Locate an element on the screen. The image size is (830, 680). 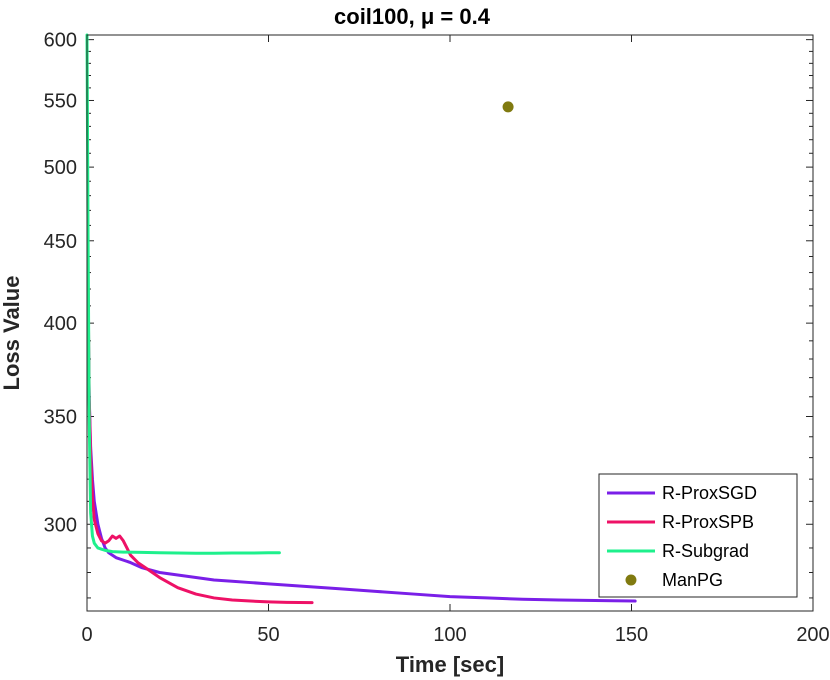
y-tick-label: 450 is located at coordinates (60, 242).